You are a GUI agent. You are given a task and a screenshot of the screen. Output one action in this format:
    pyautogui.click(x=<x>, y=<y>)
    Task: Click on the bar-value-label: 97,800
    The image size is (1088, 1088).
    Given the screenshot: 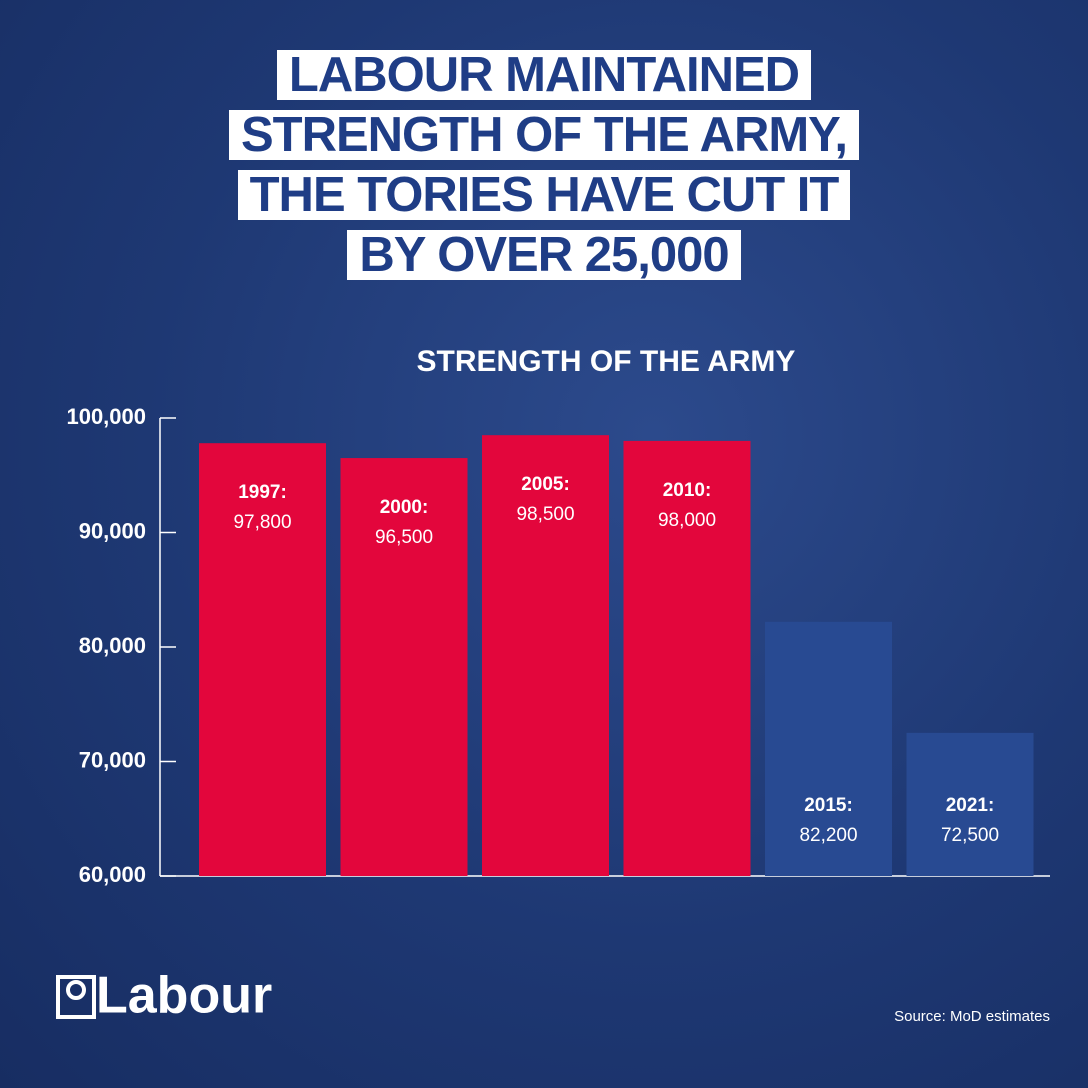 What is the action you would take?
    pyautogui.click(x=262, y=522)
    